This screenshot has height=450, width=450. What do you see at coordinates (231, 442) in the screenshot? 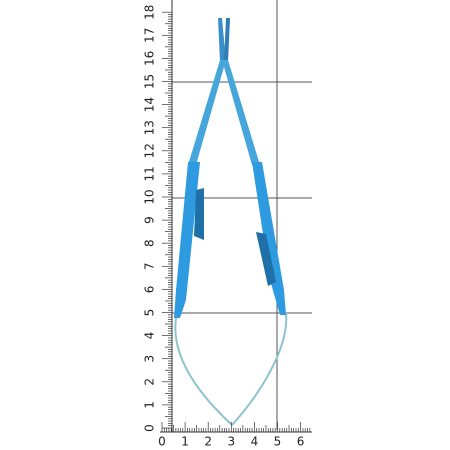
I see `horizontal-ruler-label: 3` at bounding box center [231, 442].